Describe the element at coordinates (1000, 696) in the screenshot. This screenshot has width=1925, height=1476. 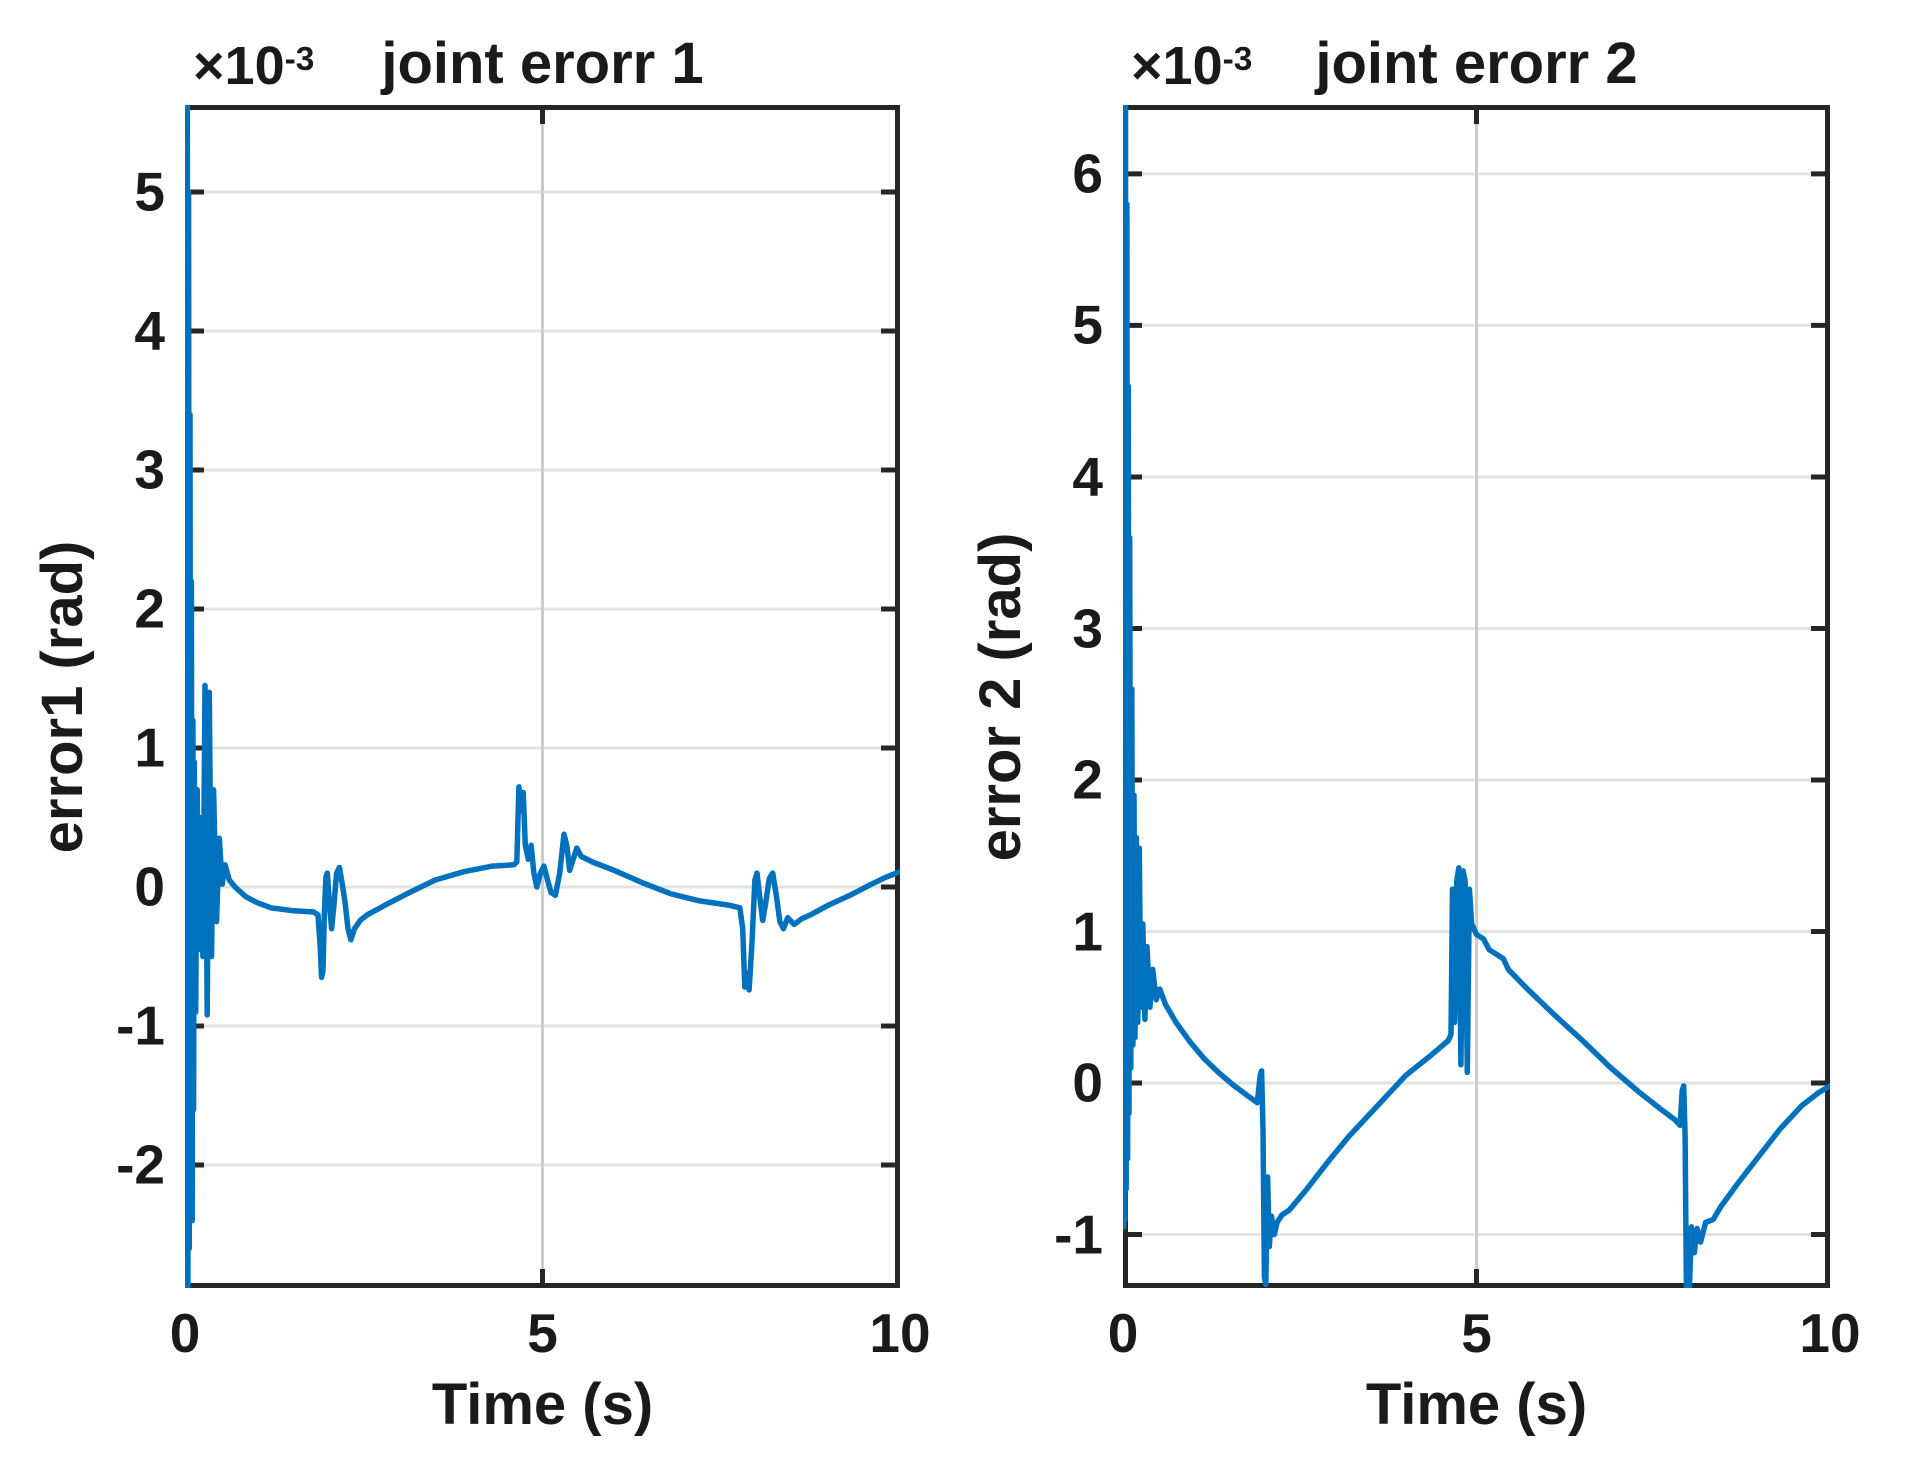
I see `y-axis-label: error 2 (rad)` at that location.